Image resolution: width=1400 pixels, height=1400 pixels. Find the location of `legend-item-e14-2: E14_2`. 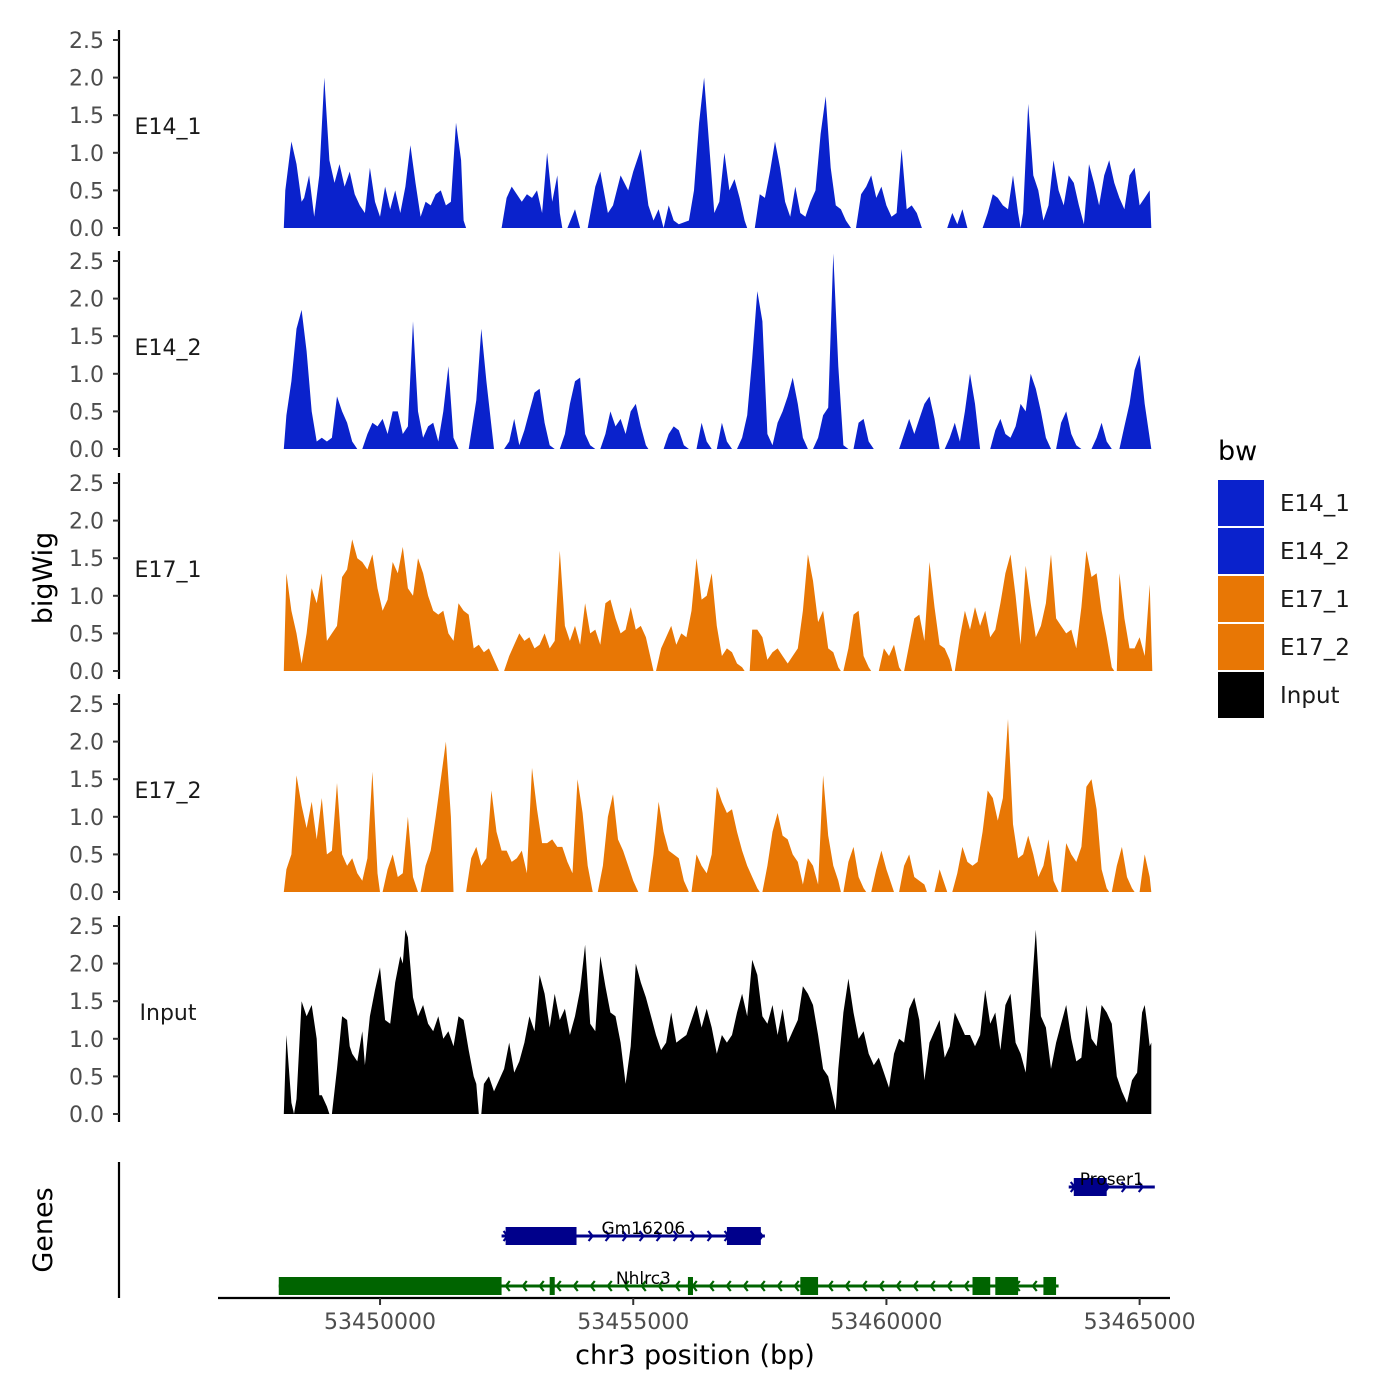

legend-item-e14-2: E14_2 is located at coordinates (1284, 551).